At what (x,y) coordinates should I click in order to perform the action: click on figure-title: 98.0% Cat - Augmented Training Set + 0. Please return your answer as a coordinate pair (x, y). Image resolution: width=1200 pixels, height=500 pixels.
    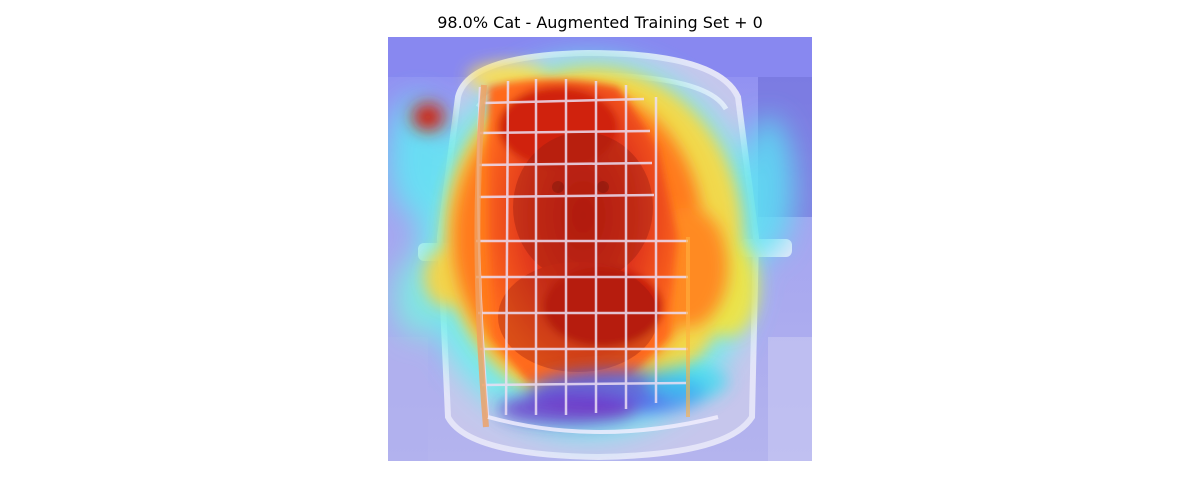
    Looking at the image, I should click on (600, 22).